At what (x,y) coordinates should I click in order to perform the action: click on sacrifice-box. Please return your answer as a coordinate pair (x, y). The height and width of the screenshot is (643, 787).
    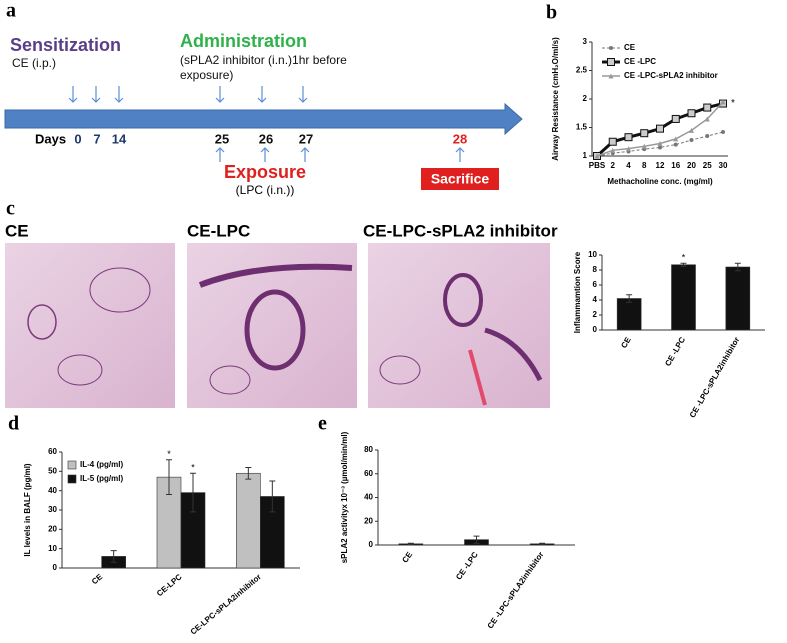
    Looking at the image, I should click on (460, 179).